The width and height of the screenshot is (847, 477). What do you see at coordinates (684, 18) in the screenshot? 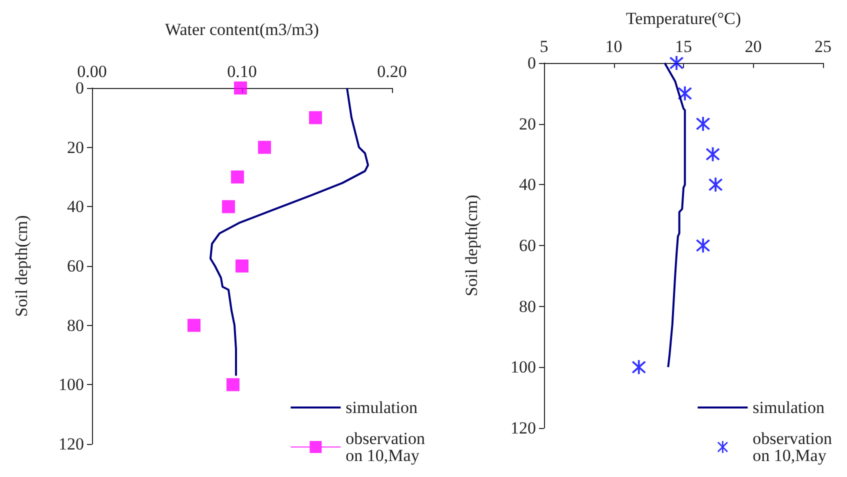
I see `x-axis-title: Temperature(°C)` at bounding box center [684, 18].